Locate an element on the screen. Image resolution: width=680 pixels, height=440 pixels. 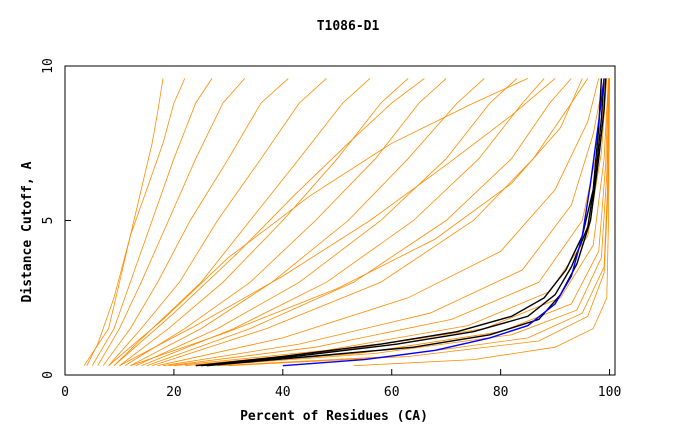
y-tick-label-2: 10 is located at coordinates (48, 66).